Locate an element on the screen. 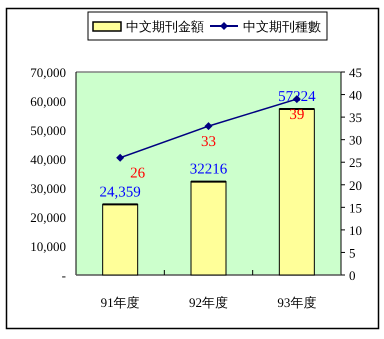 This screenshot has width=384, height=339. y-tick-label: - is located at coordinates (64, 275).